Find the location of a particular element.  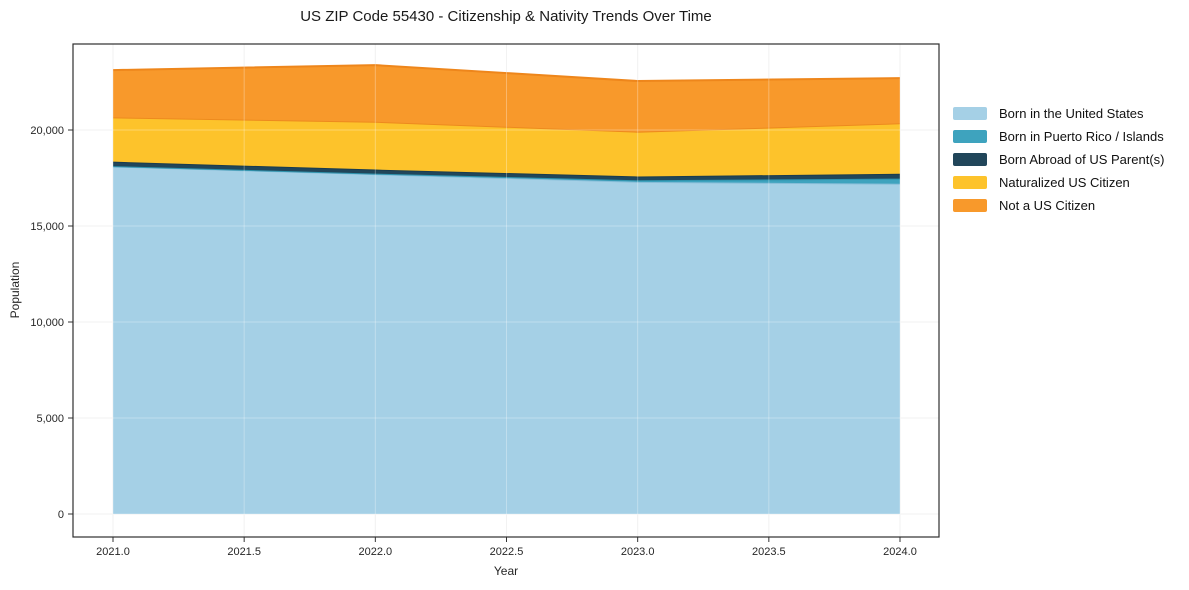

legend-label: Naturalized US Citizen is located at coordinates (1064, 182).